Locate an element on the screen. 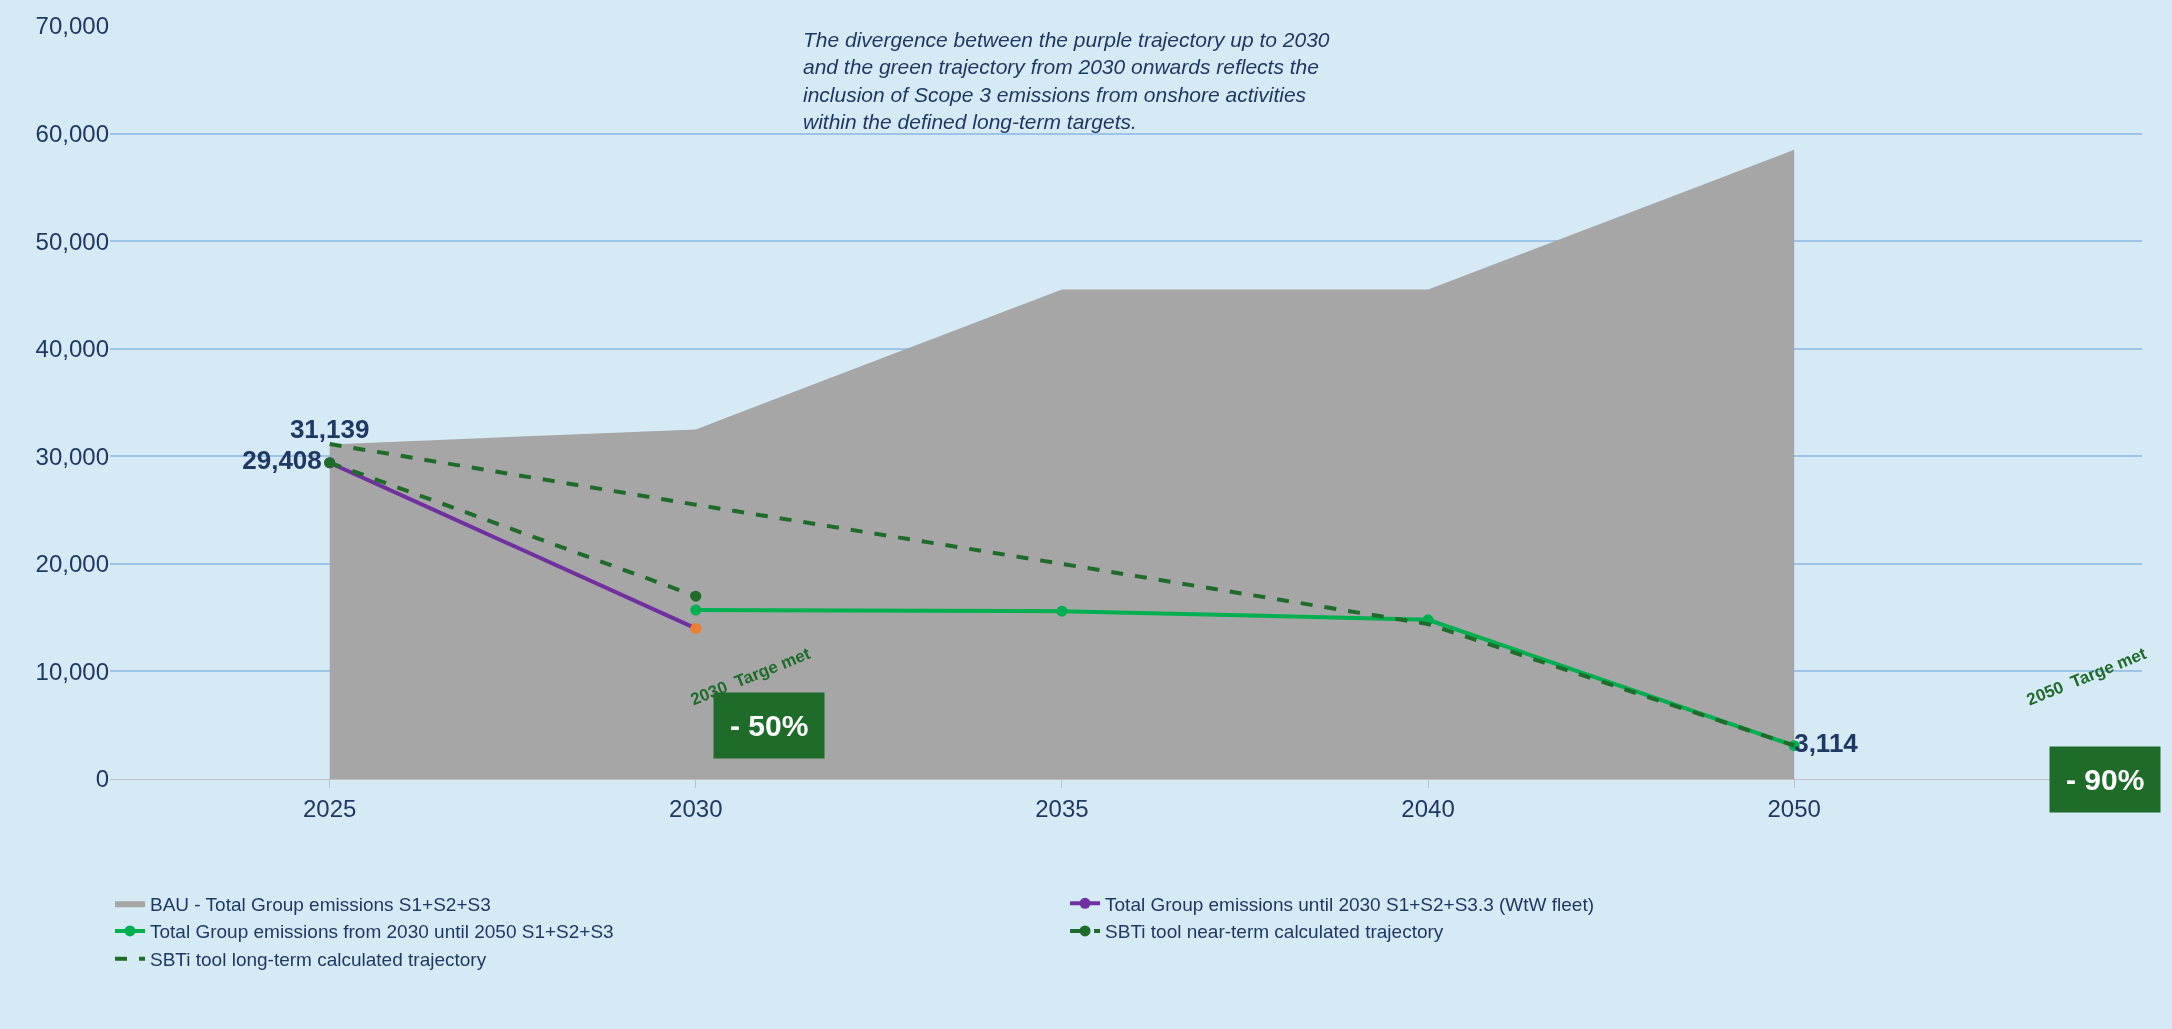 The image size is (2172, 1029). annotation: - 50% is located at coordinates (769, 725).